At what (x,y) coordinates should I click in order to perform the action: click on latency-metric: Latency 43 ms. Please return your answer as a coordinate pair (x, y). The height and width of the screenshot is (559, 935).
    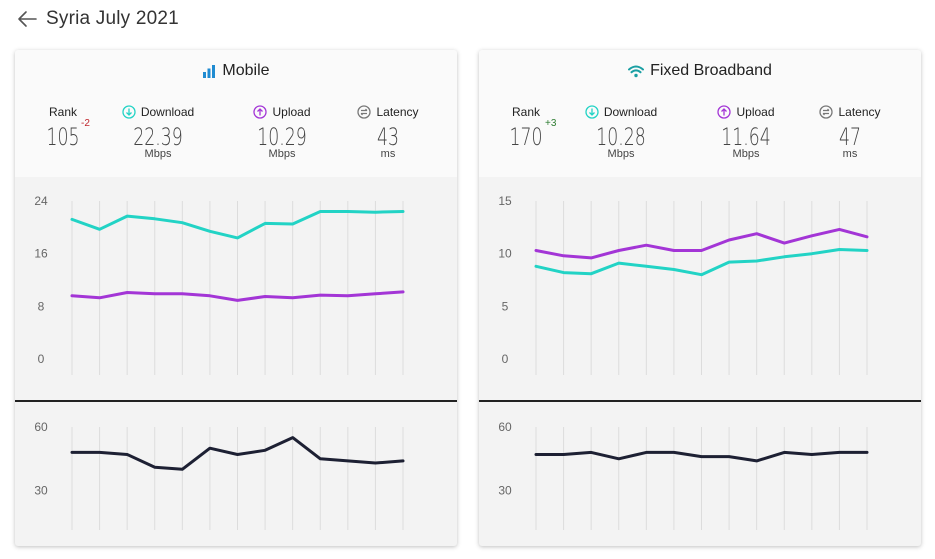
    Looking at the image, I should click on (388, 132).